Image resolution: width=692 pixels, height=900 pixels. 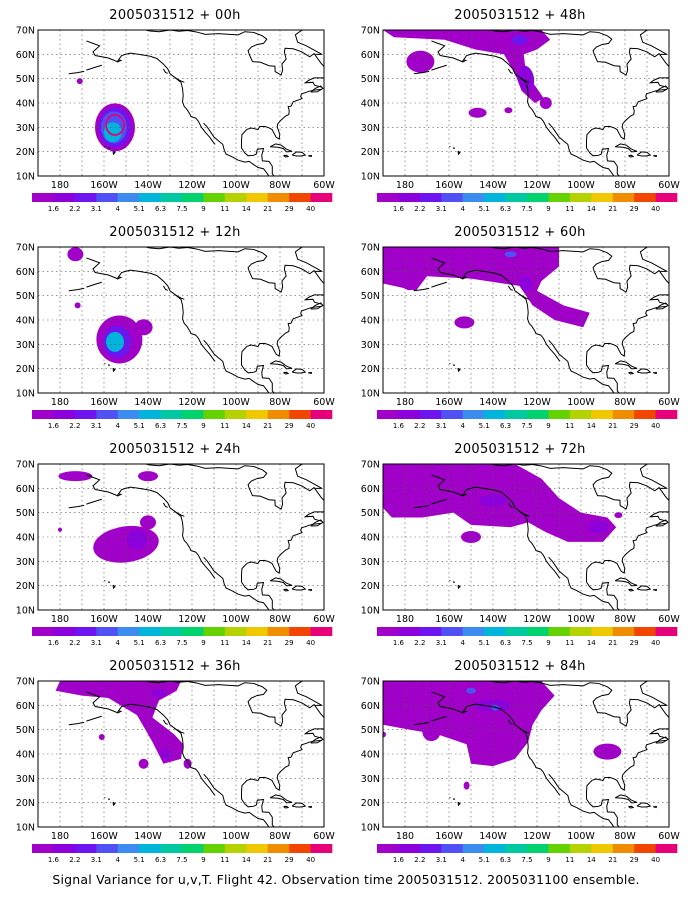 I want to click on colorbar-label: 3.1, so click(x=441, y=643).